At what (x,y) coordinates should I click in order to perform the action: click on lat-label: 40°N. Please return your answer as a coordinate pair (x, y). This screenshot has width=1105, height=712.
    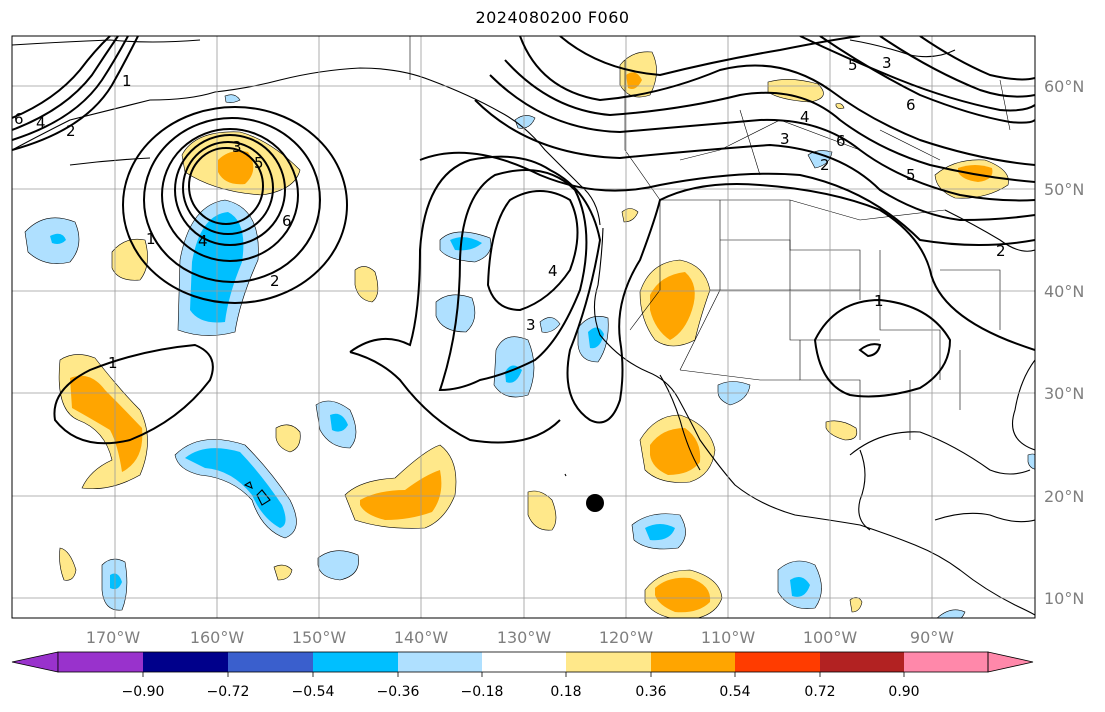
    Looking at the image, I should click on (1064, 291).